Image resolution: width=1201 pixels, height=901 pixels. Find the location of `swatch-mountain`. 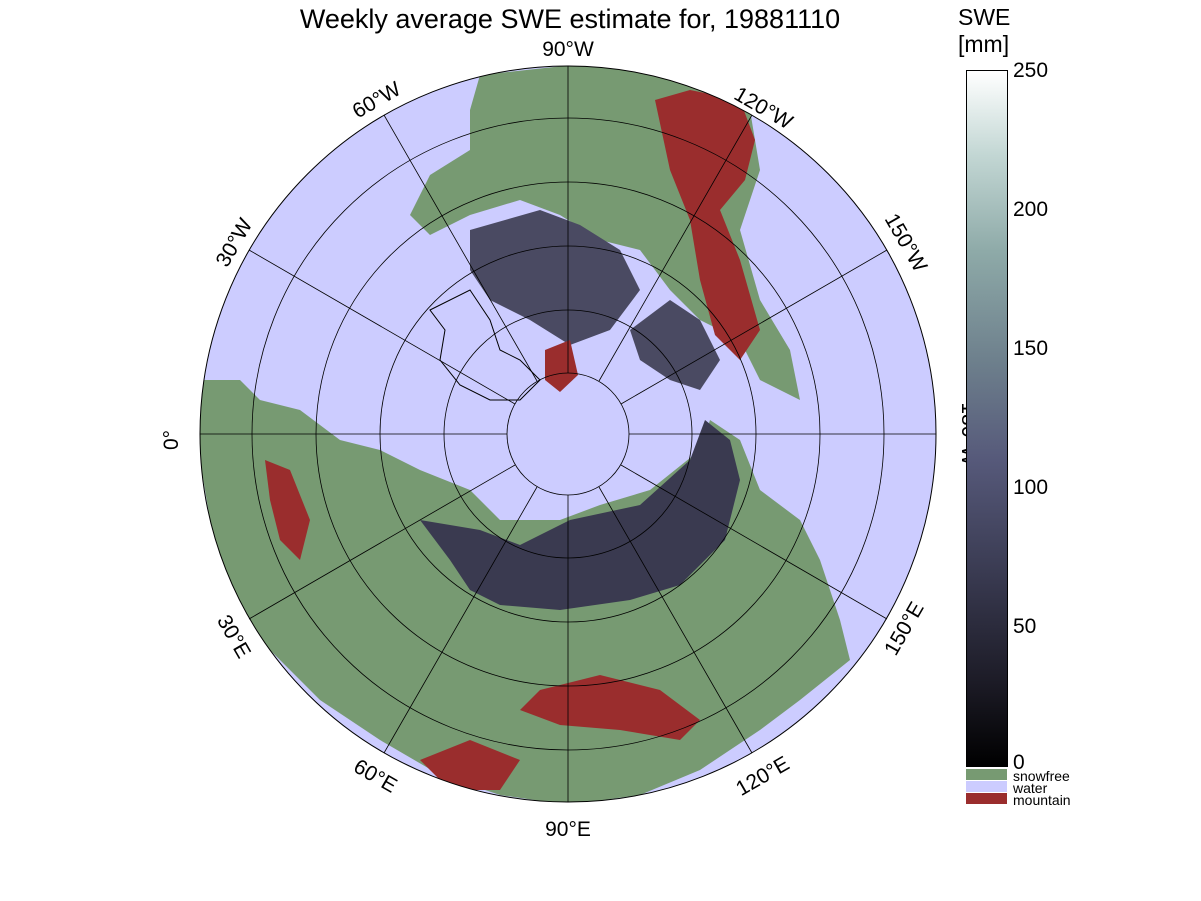

swatch-mountain is located at coordinates (986, 798).